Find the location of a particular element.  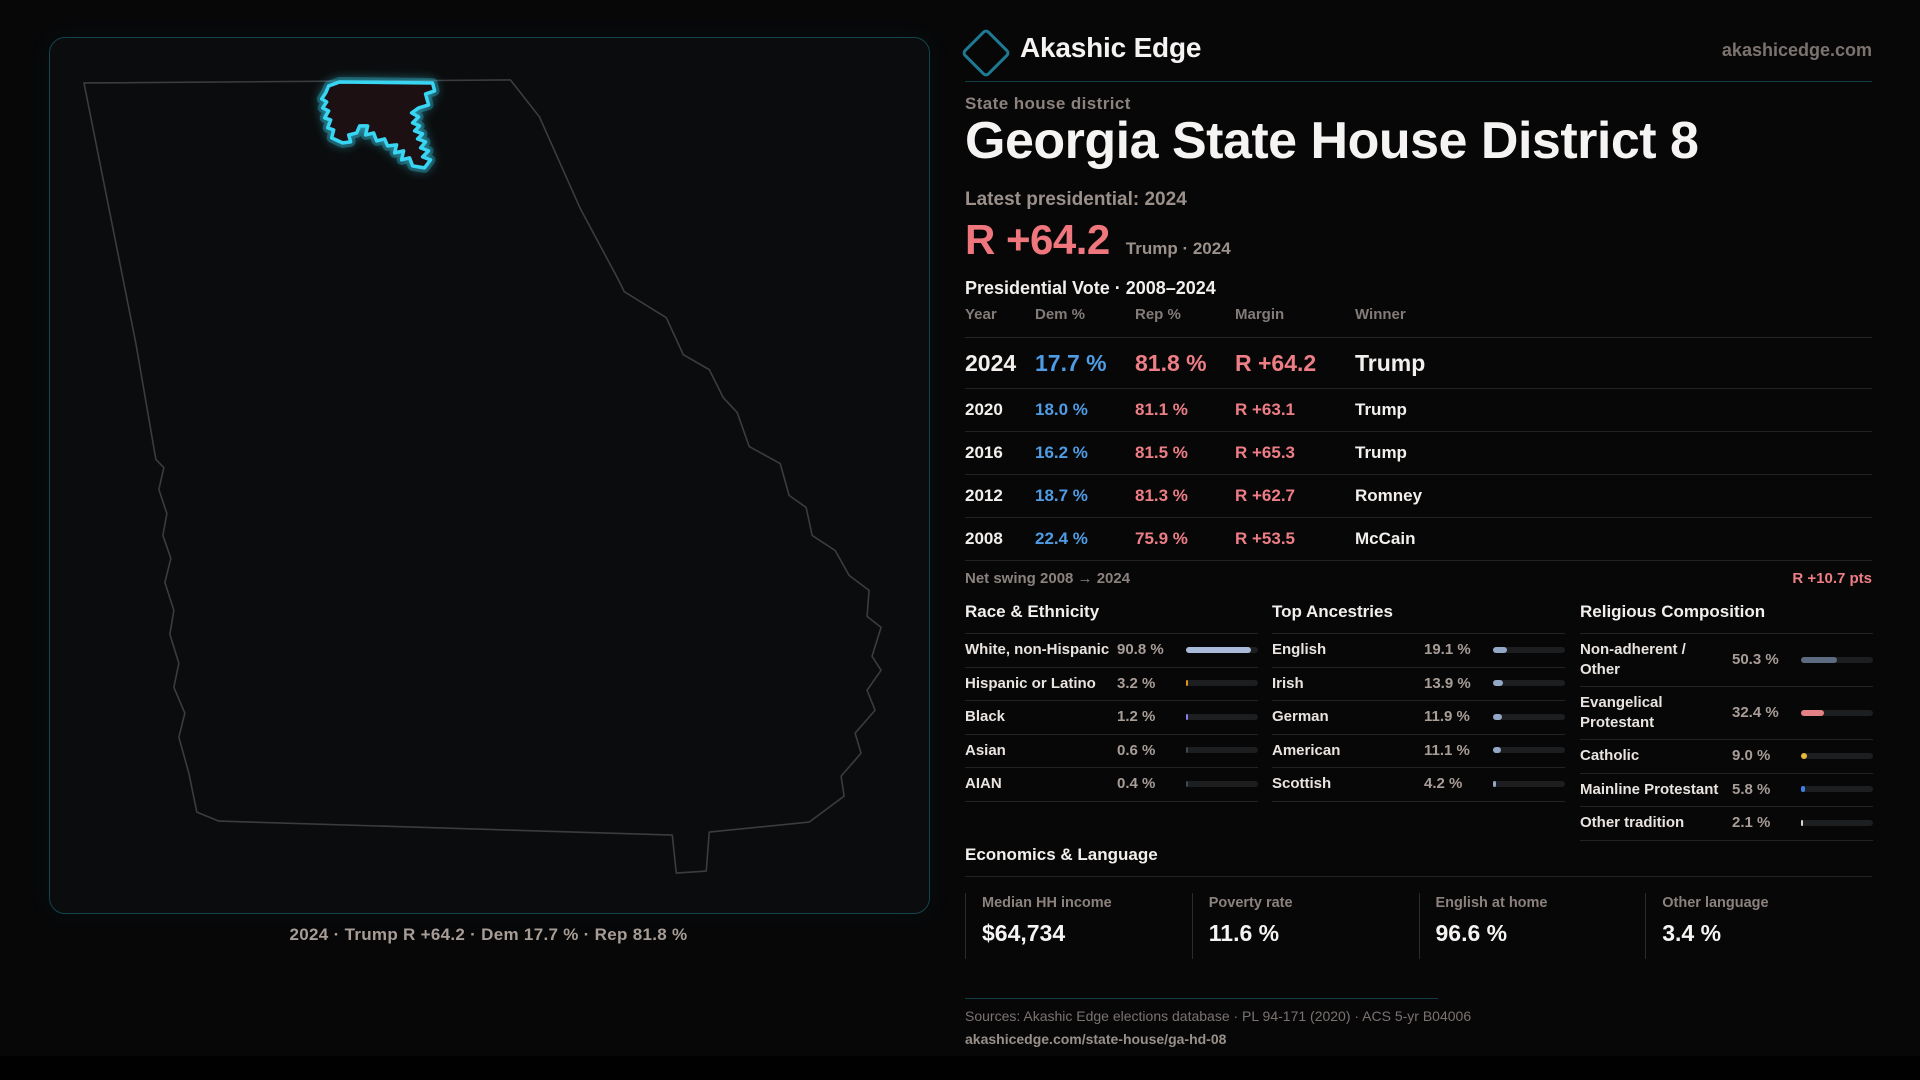

demo-row: Irish 13.9 % is located at coordinates (1418, 684).